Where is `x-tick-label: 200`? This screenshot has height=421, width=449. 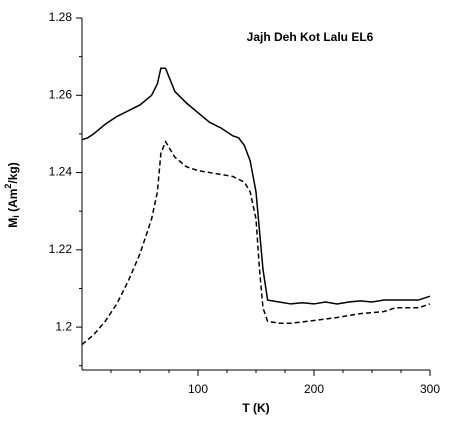 x-tick-label: 200 is located at coordinates (314, 389).